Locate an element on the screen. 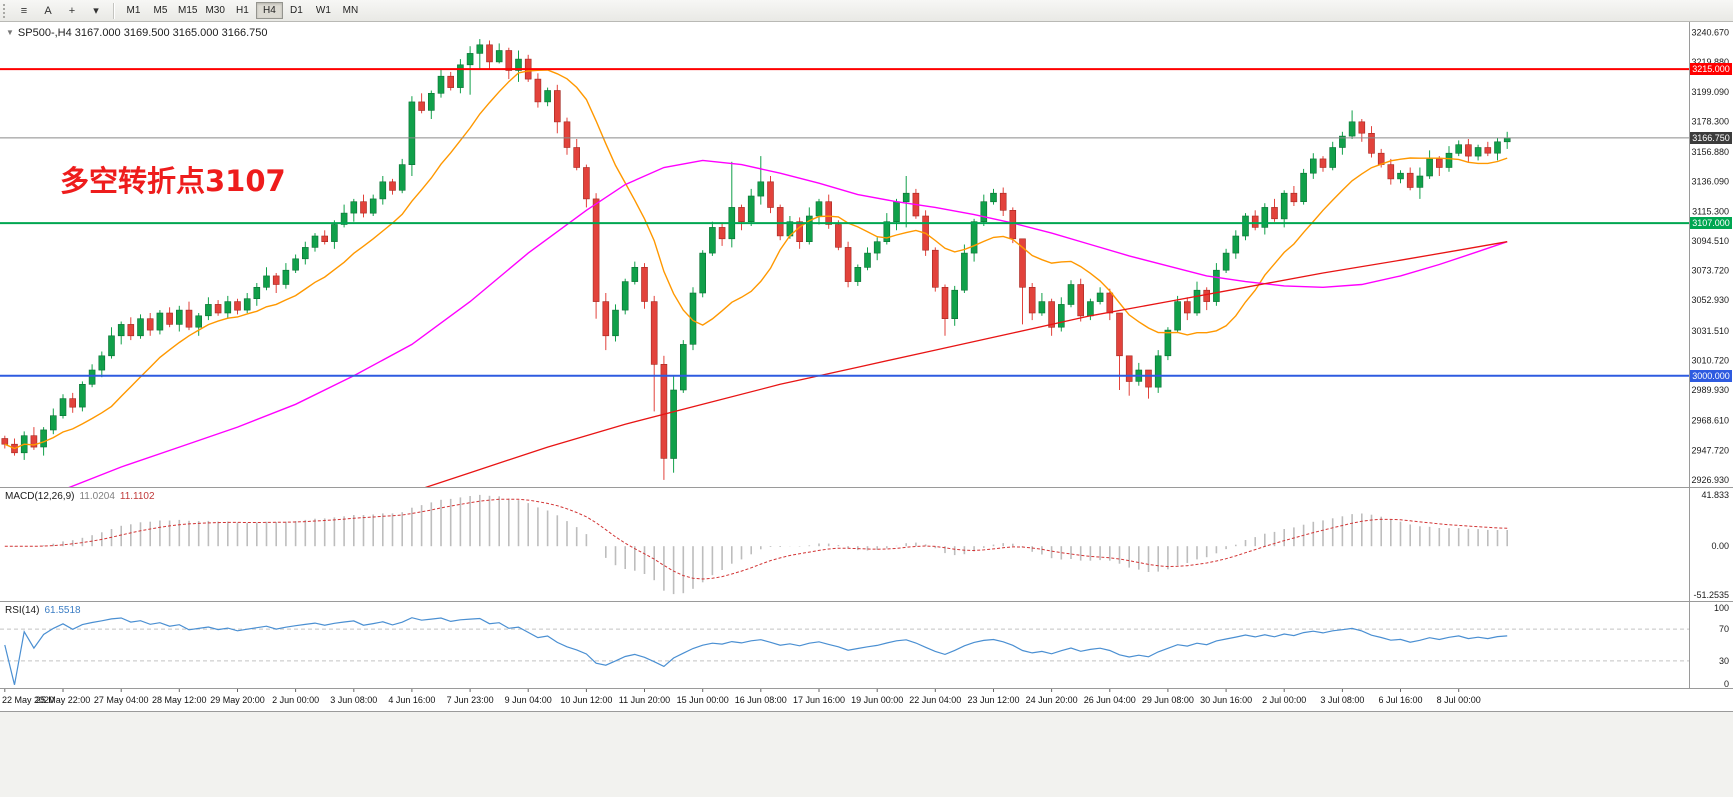  svg-text: 2968.610 is located at coordinates (1710, 421).